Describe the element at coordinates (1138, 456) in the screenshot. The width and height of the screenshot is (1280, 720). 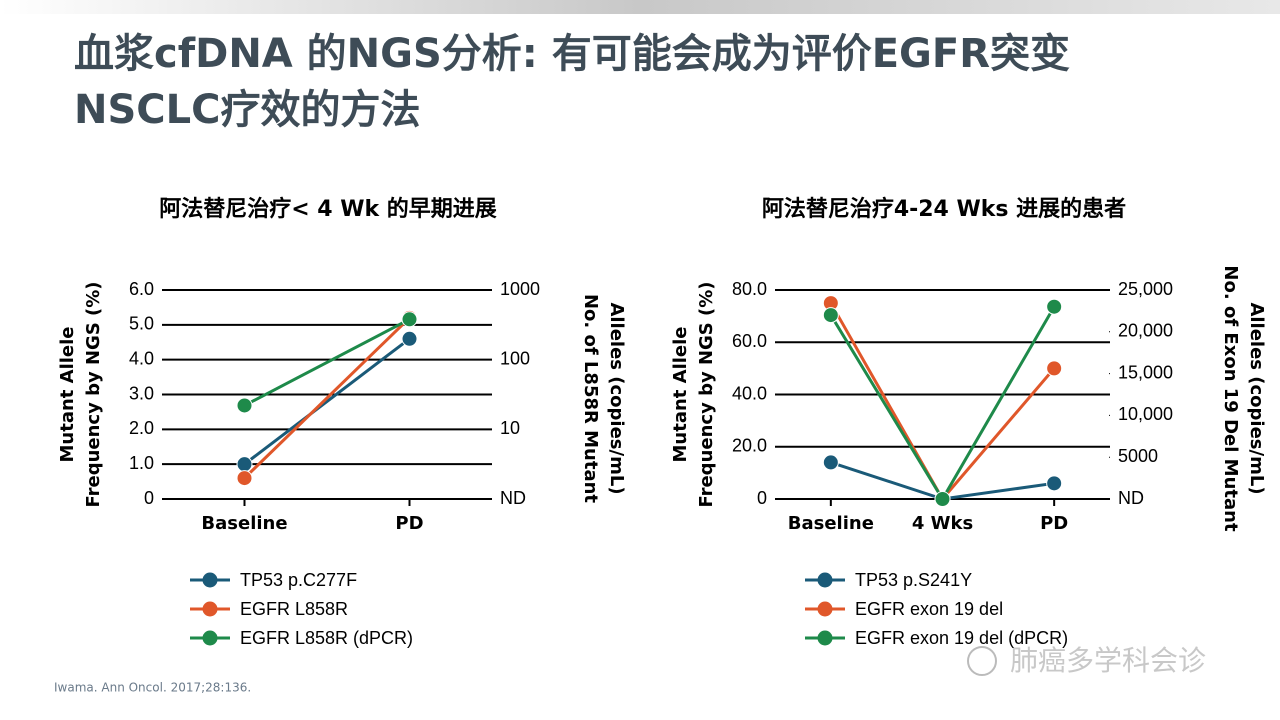
I see `y2-tick-label: 5000` at that location.